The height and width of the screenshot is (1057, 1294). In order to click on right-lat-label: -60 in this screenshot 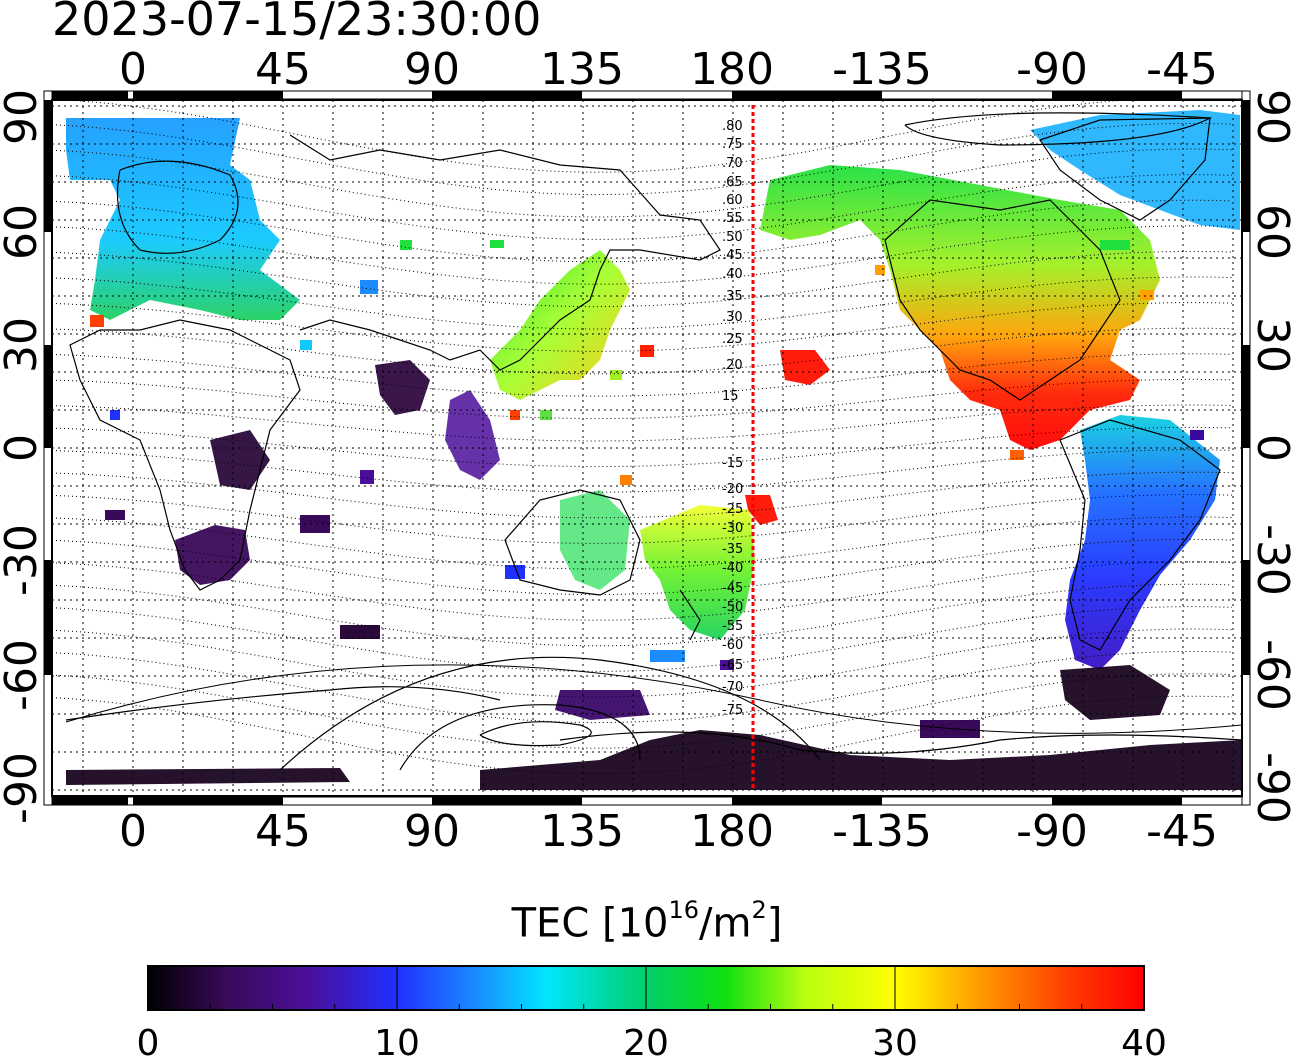, I will do `click(1270, 675)`.